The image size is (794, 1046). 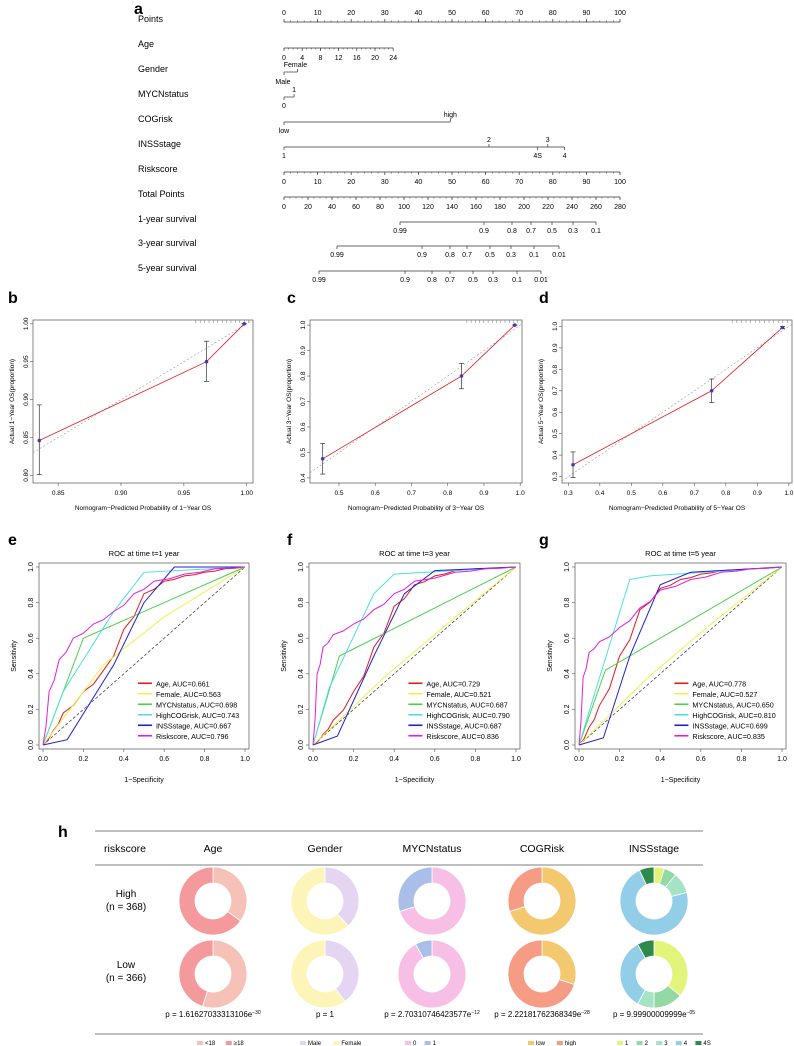 I want to click on legend-label: Male, so click(x=315, y=1043).